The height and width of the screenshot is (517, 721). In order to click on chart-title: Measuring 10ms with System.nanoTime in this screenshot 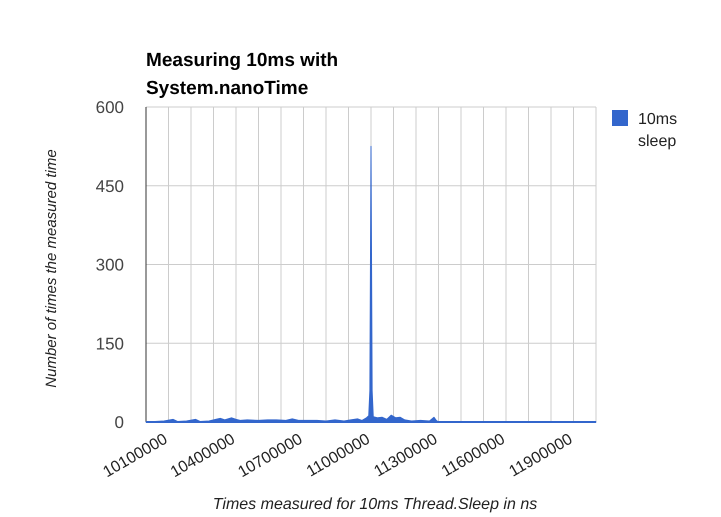, I will do `click(242, 74)`.